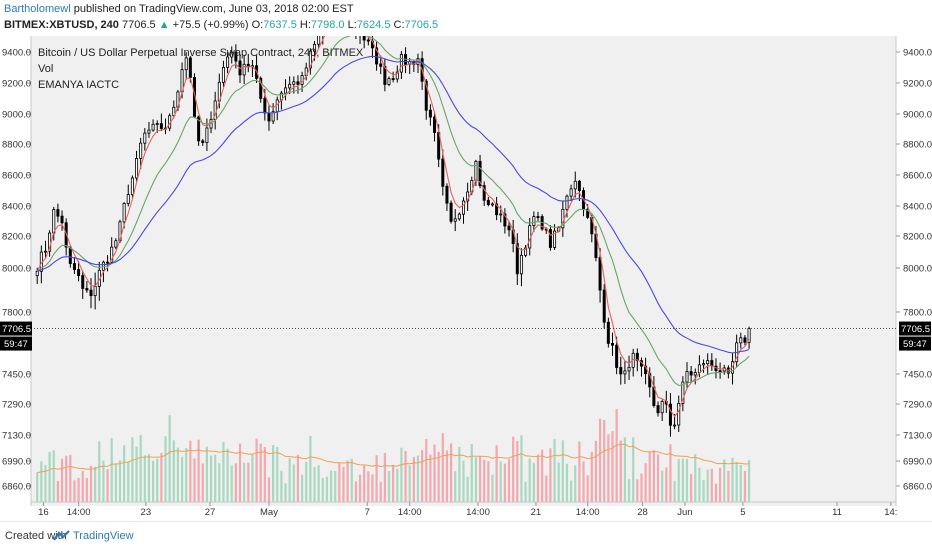 Image resolution: width=932 pixels, height=551 pixels. I want to click on y-tick-label-left: 6990.0, so click(16, 462).